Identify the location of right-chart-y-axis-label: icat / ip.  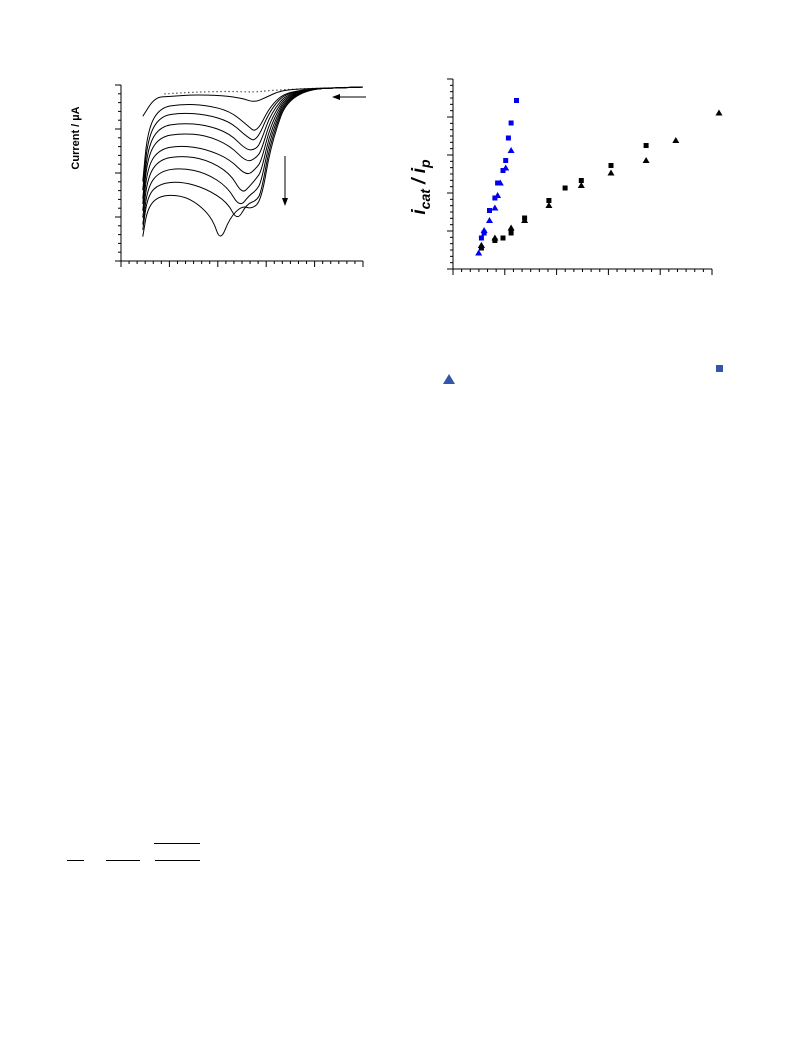
(423, 187).